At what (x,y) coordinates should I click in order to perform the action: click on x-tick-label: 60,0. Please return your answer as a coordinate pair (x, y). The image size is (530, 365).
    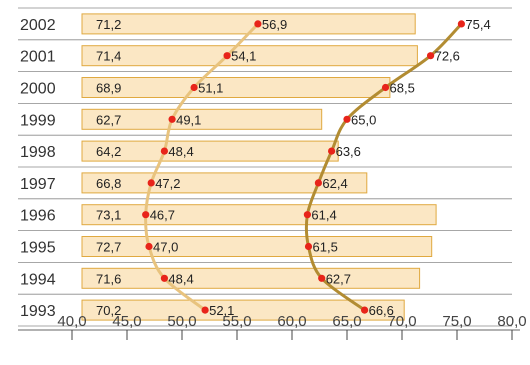
    Looking at the image, I should click on (291, 321).